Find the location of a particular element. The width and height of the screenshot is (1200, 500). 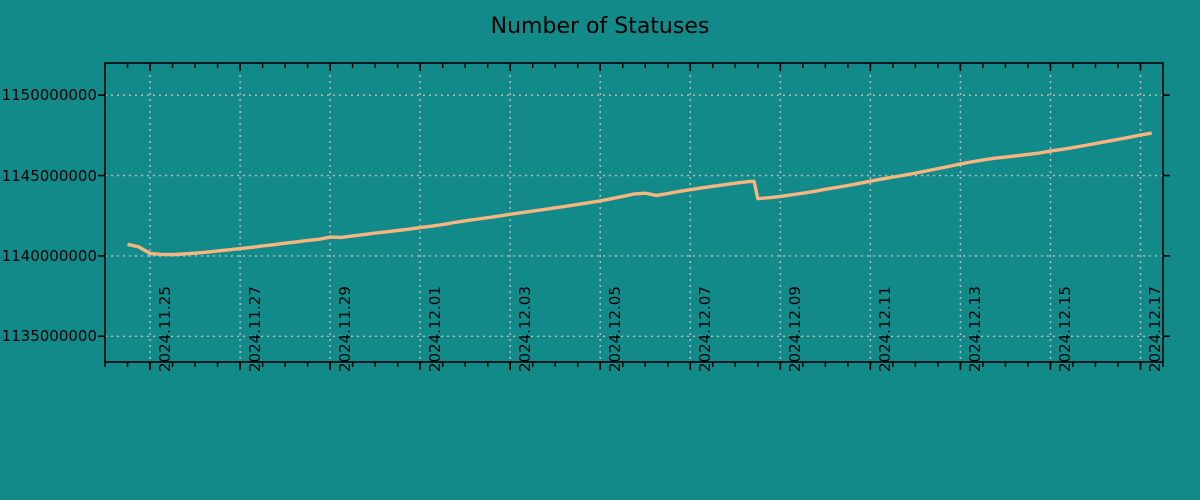

x-axis-tick-label: 2024.12.09 is located at coordinates (795, 329).